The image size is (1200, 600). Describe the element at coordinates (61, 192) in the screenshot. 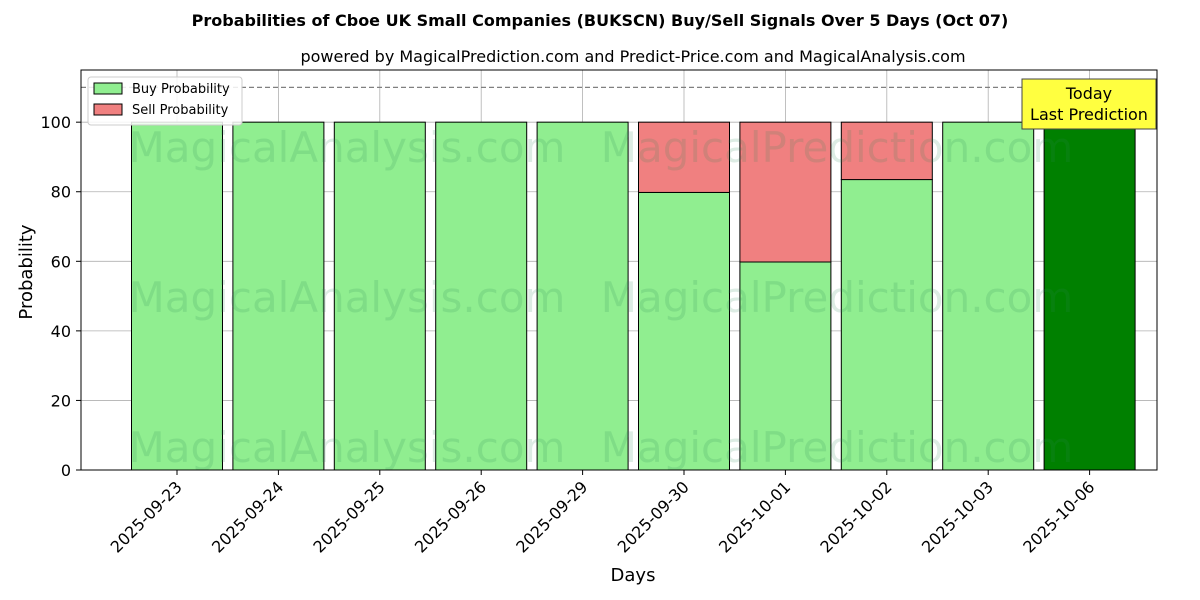

I see `y-tick-label: 80` at that location.